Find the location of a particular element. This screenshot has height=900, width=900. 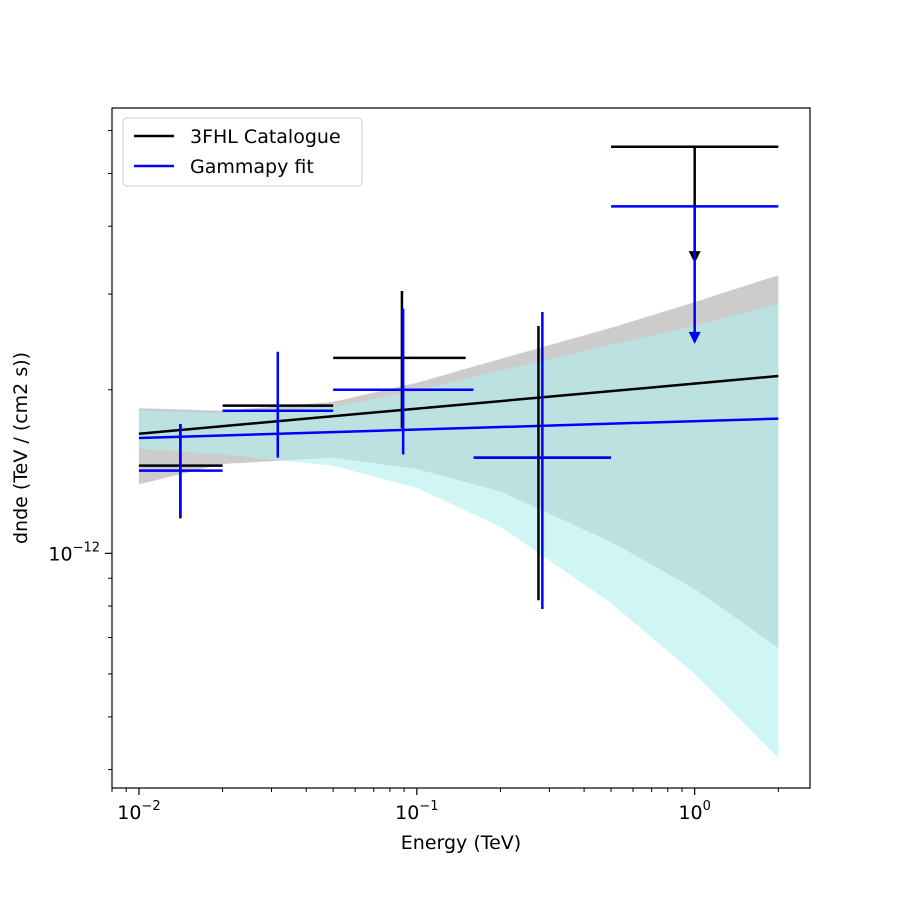

legend-label-3fhl: 3FHL Catalogue is located at coordinates (265, 137).